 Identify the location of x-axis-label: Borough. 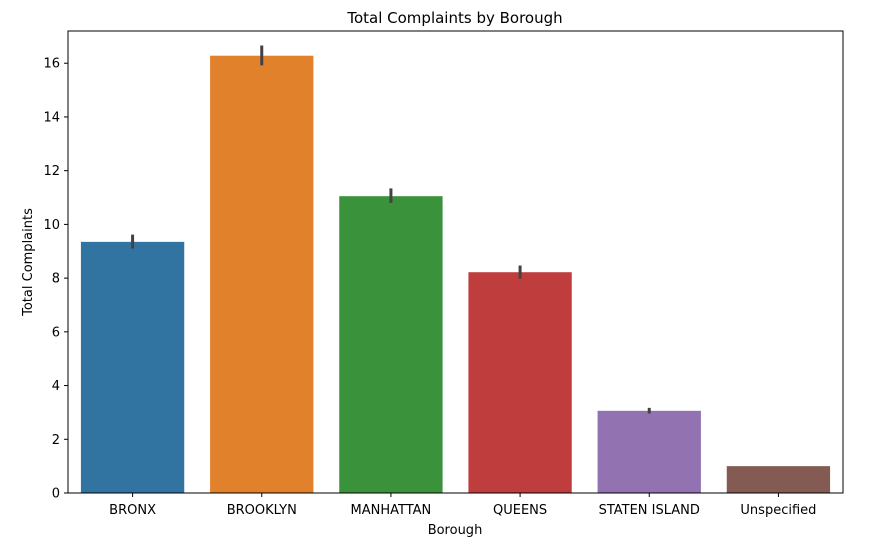
(455, 530).